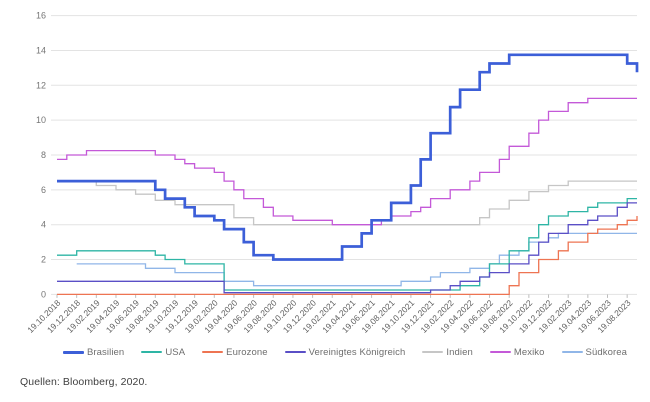 This screenshot has height=402, width=650. What do you see at coordinates (572, 352) in the screenshot?
I see `legend-swatch-s-dkorea` at bounding box center [572, 352].